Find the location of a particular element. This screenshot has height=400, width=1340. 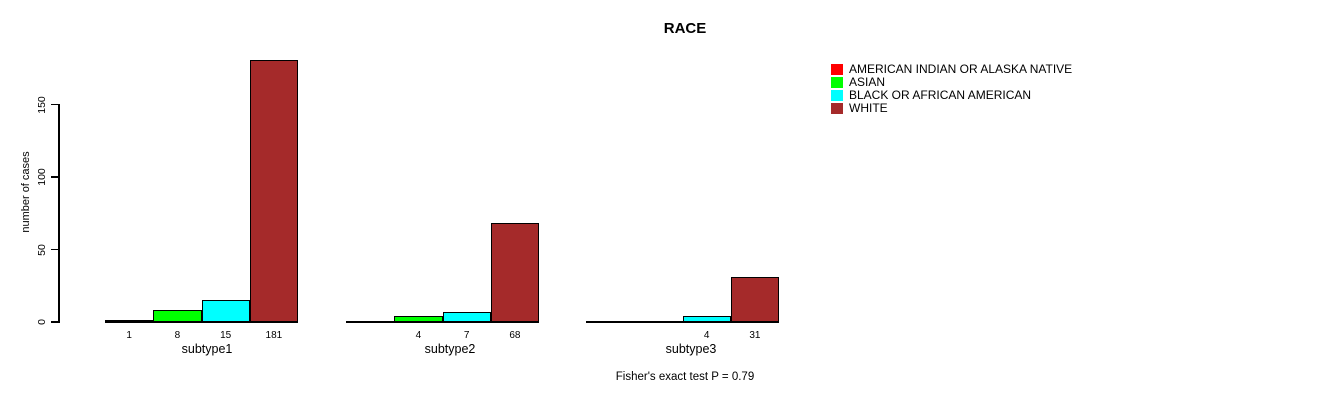

bar-value-label: 31 is located at coordinates (755, 335).